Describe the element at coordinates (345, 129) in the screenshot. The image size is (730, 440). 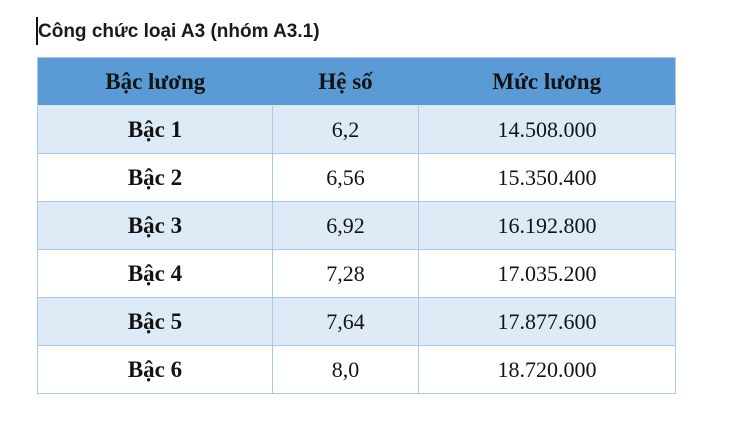
I see `cell-coefficient: 6,2` at that location.